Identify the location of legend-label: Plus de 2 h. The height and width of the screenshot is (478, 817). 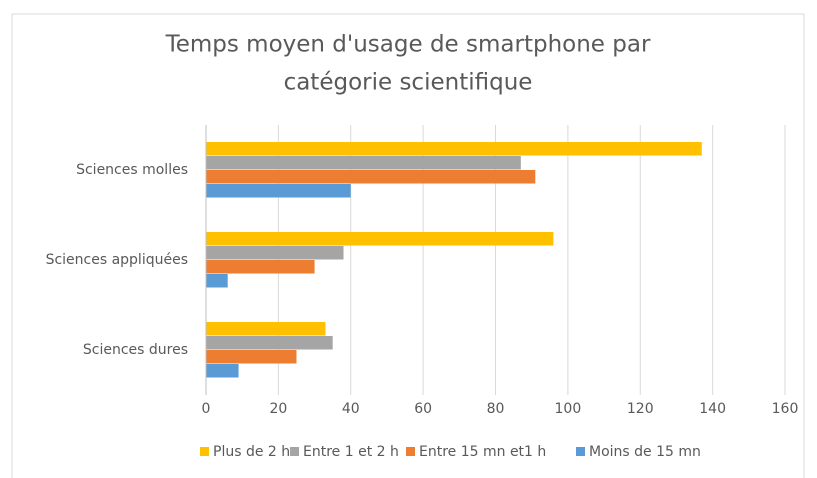
(251, 452).